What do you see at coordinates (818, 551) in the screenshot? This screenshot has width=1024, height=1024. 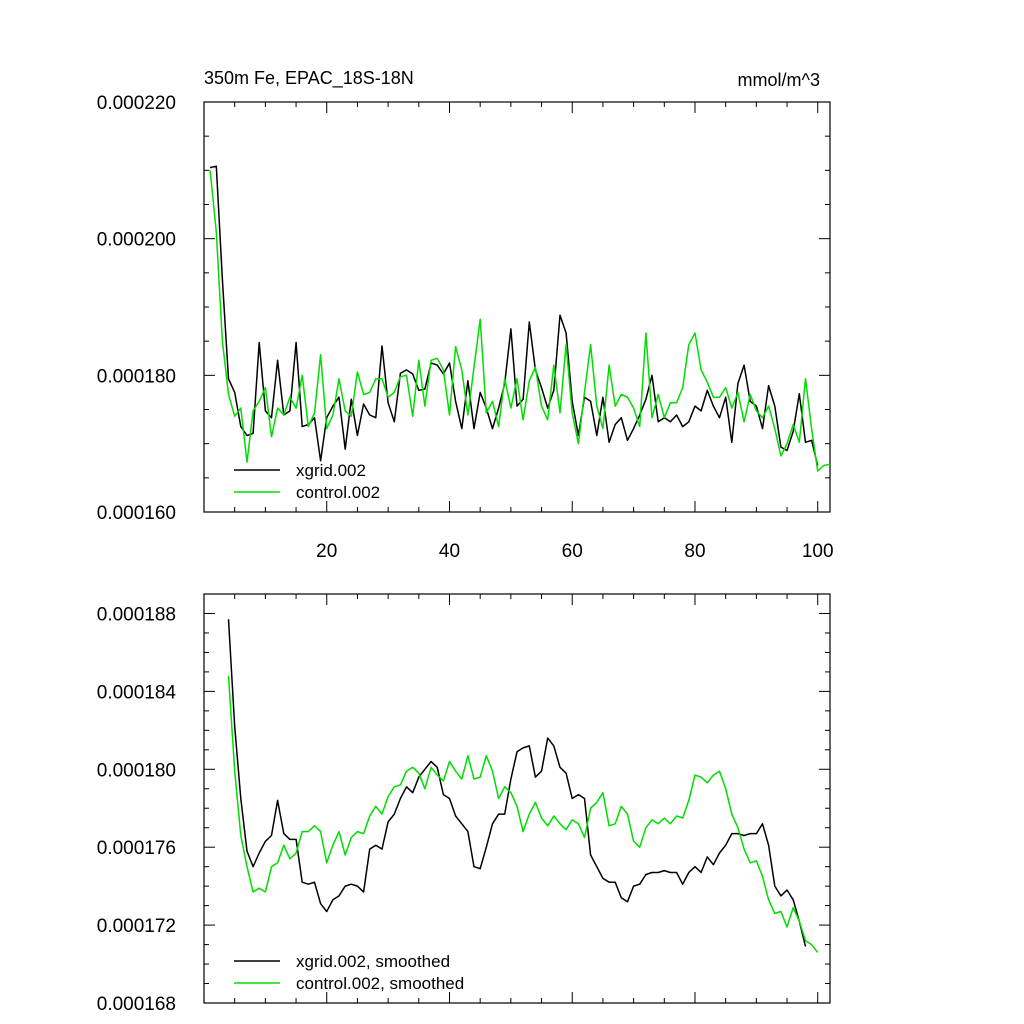 I see `top-x-tick-label: 100` at bounding box center [818, 551].